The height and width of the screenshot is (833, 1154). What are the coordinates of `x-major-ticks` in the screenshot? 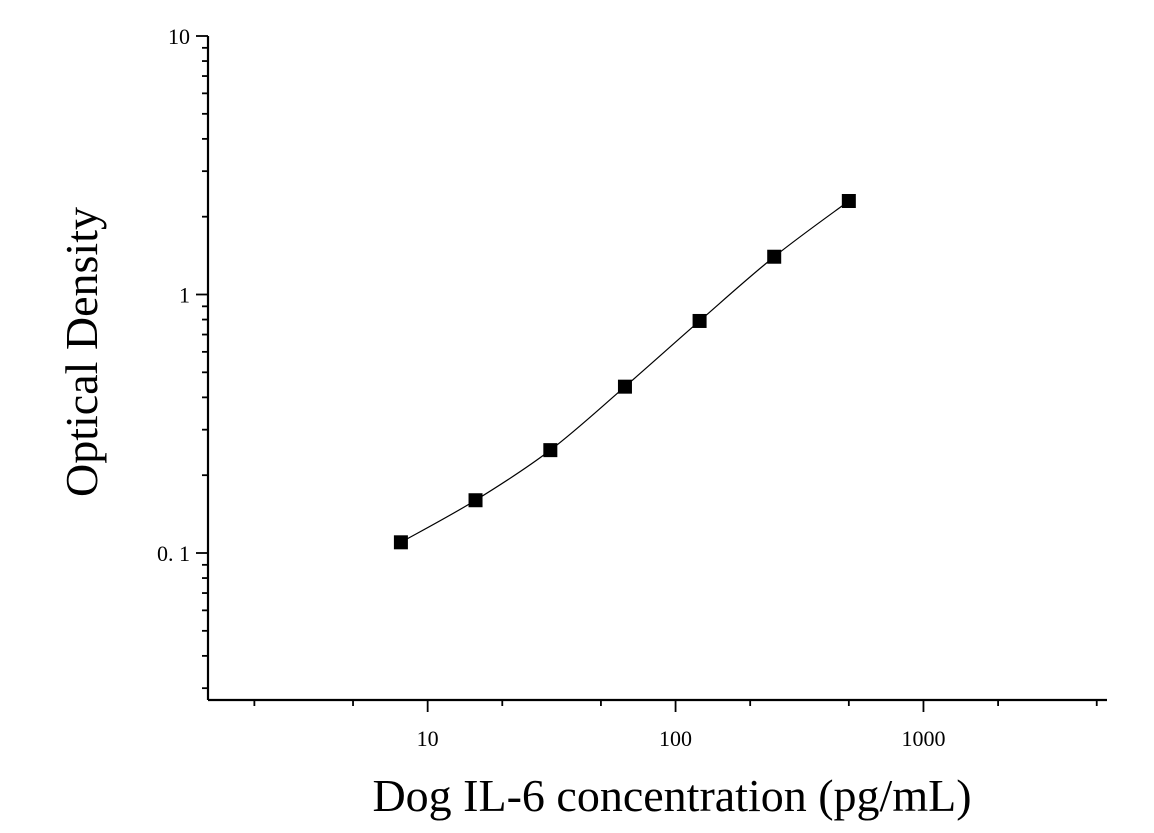 It's located at (675, 706).